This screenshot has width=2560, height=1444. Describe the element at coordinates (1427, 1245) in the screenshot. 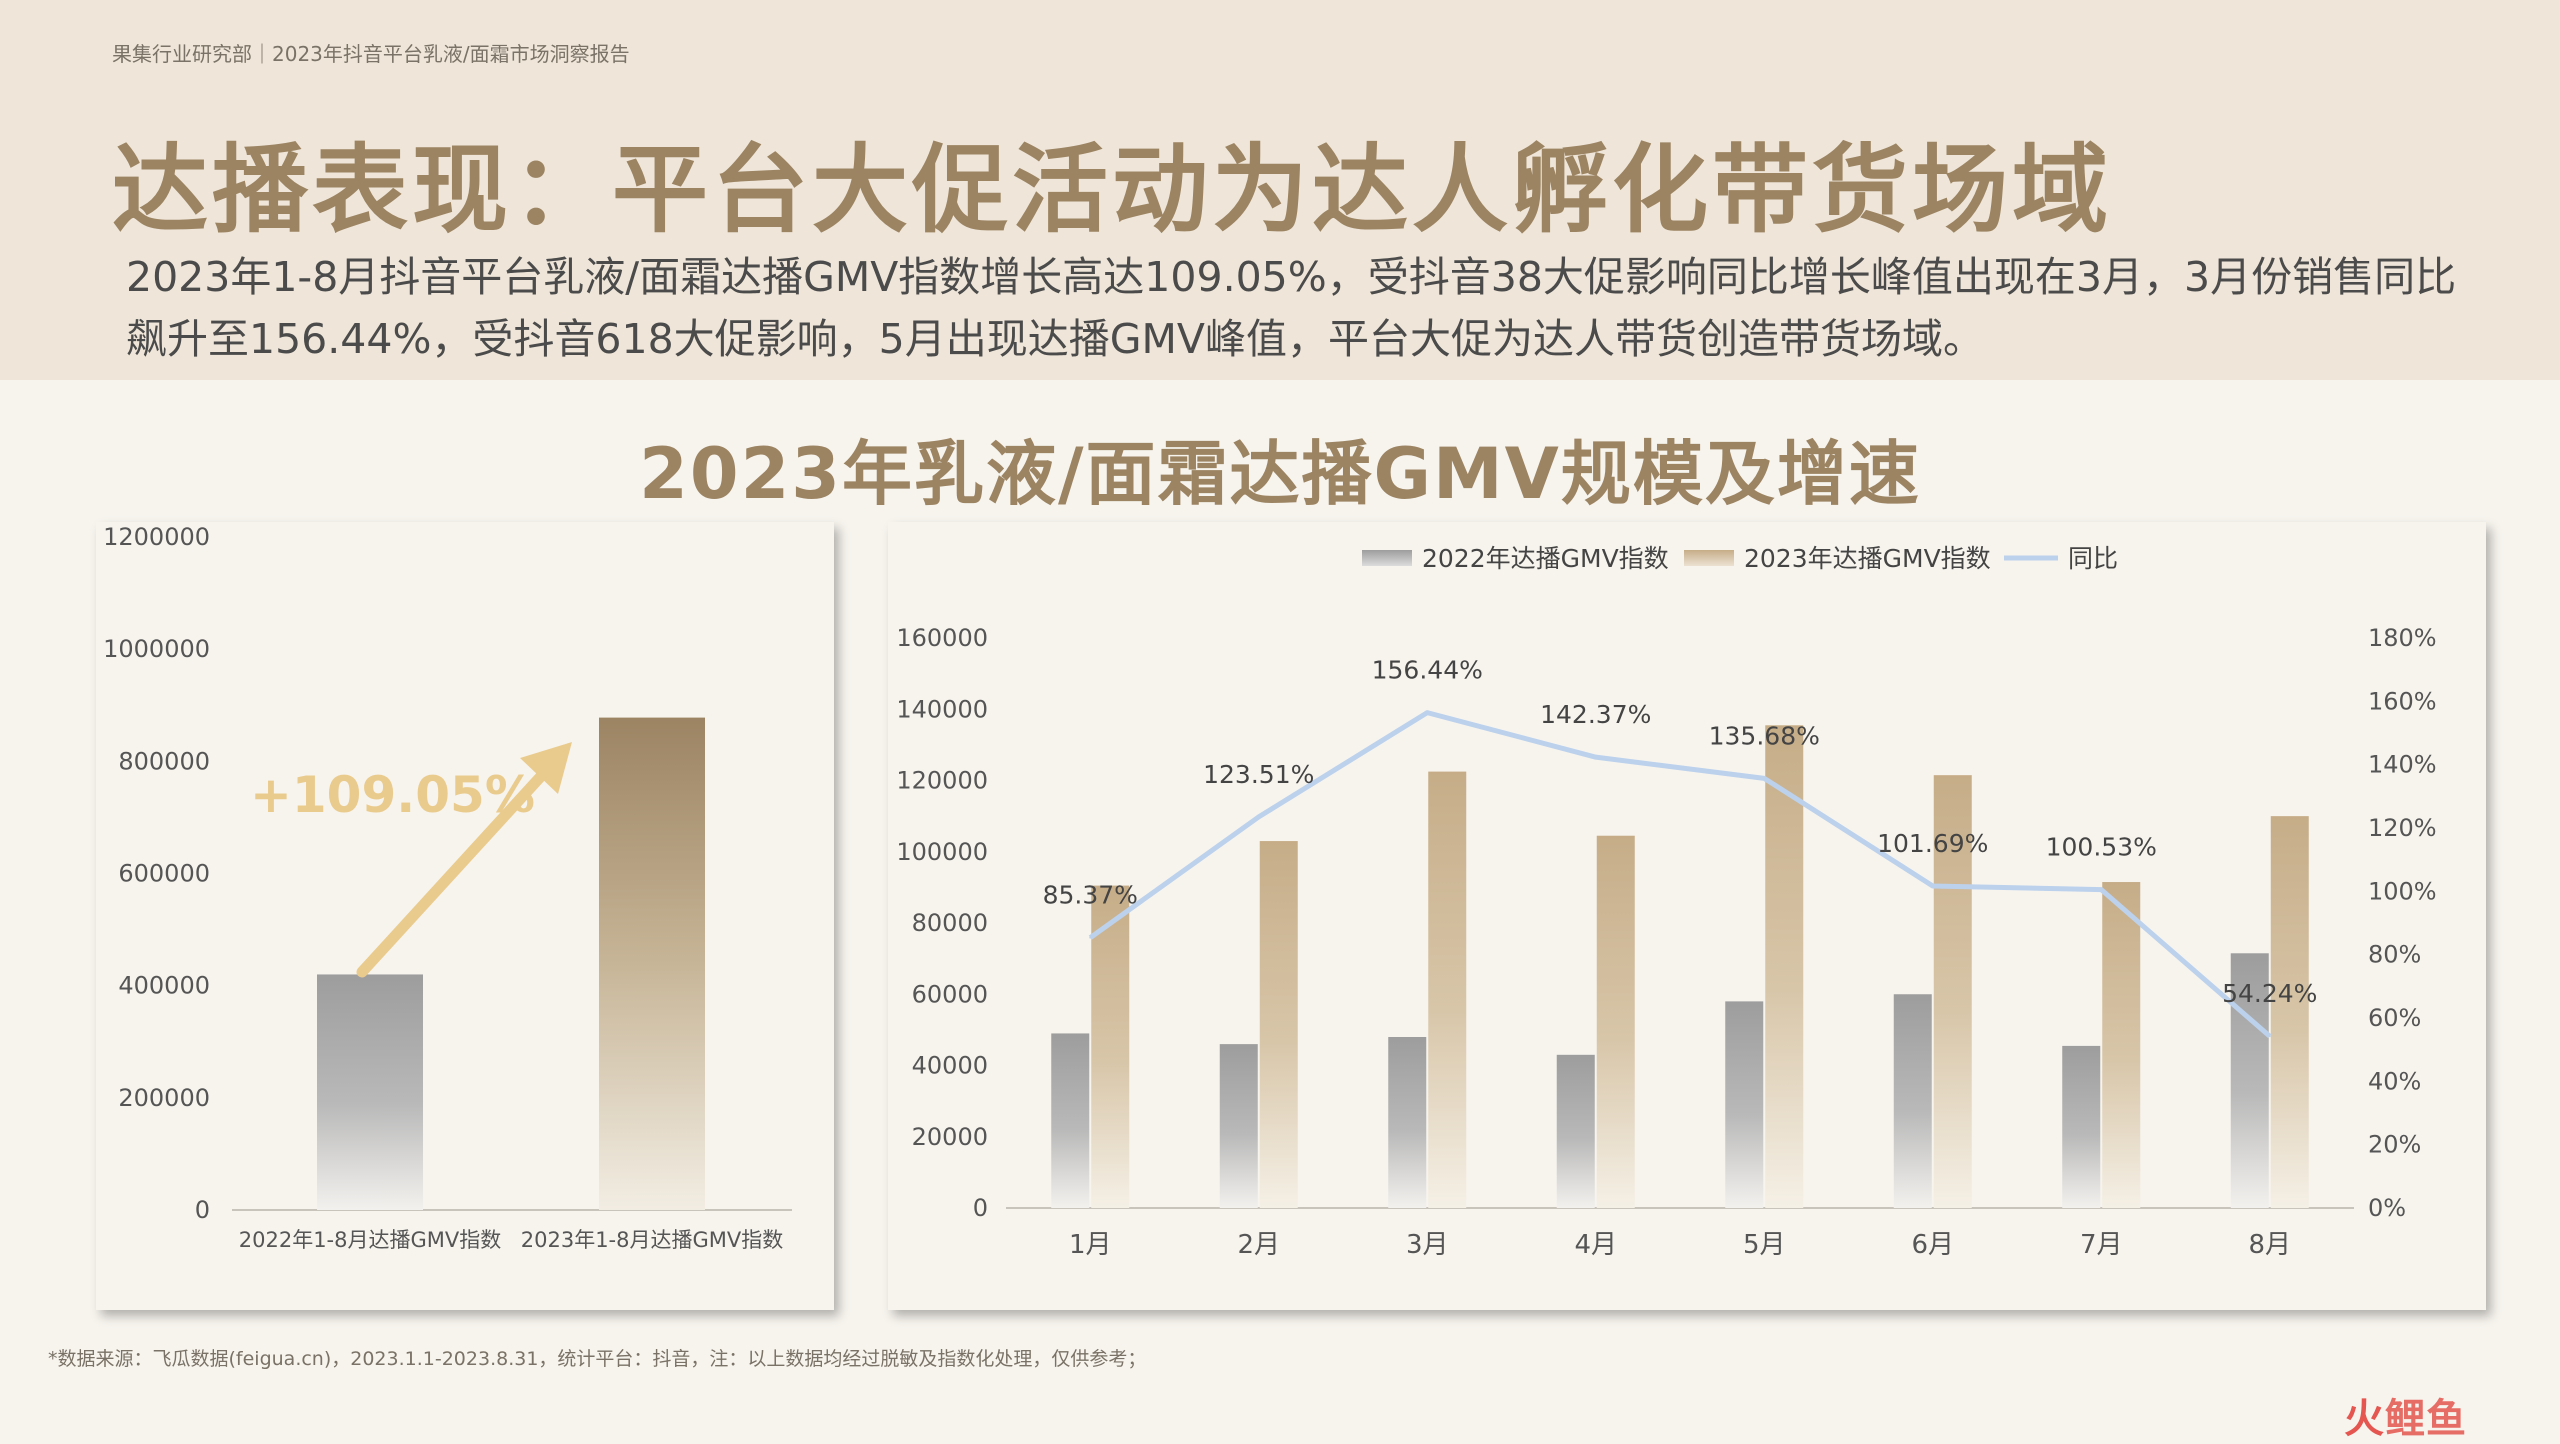

I see `right-x-tick-label: 3月` at that location.